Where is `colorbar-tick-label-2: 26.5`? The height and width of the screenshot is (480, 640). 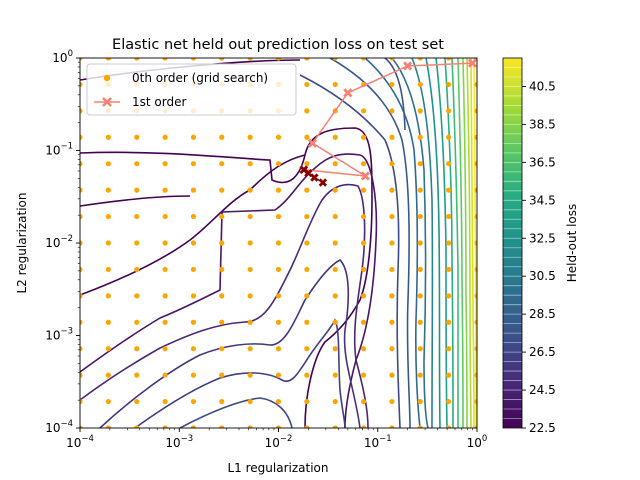 colorbar-tick-label-2: 26.5 is located at coordinates (542, 352).